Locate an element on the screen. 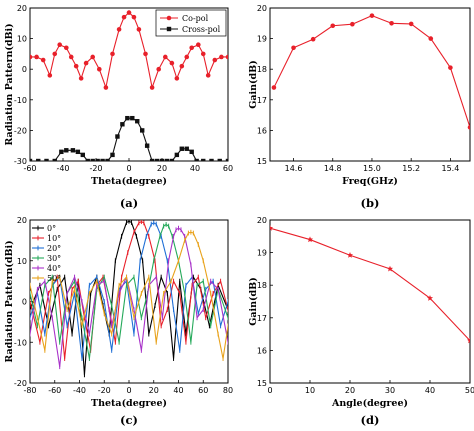  x-tick-label: 60 is located at coordinates (228, 168).